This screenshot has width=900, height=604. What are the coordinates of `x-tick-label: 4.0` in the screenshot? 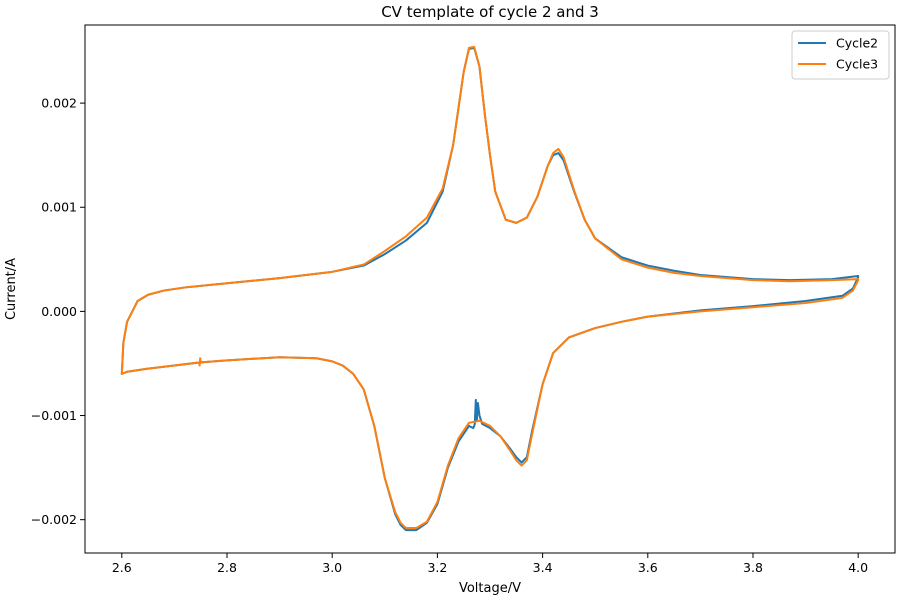 It's located at (858, 567).